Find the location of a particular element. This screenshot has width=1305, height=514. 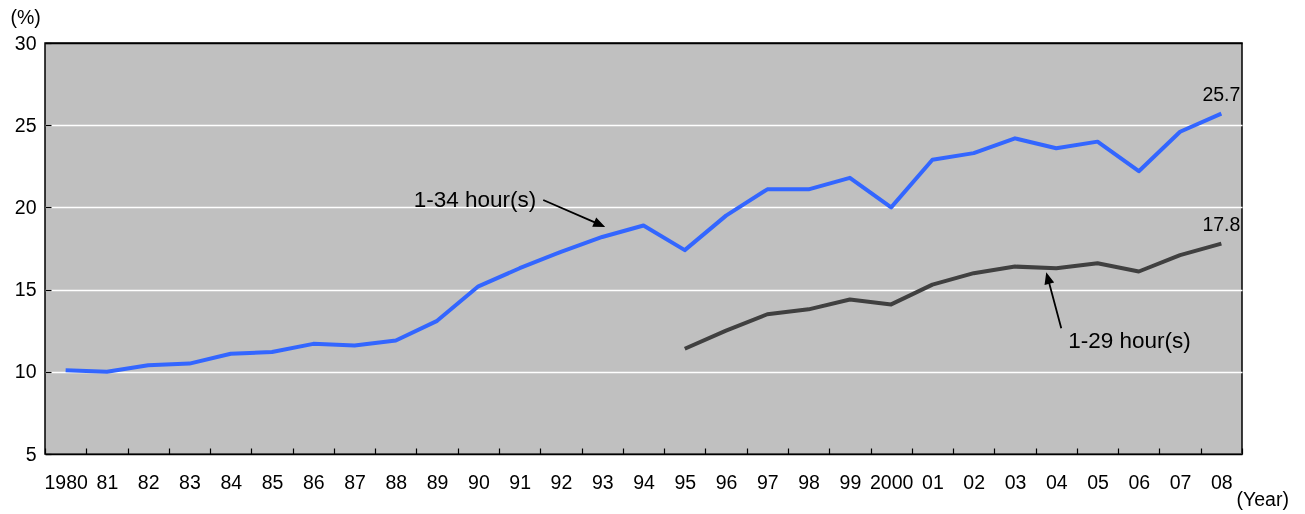

x-tick-label: 91 is located at coordinates (520, 481).